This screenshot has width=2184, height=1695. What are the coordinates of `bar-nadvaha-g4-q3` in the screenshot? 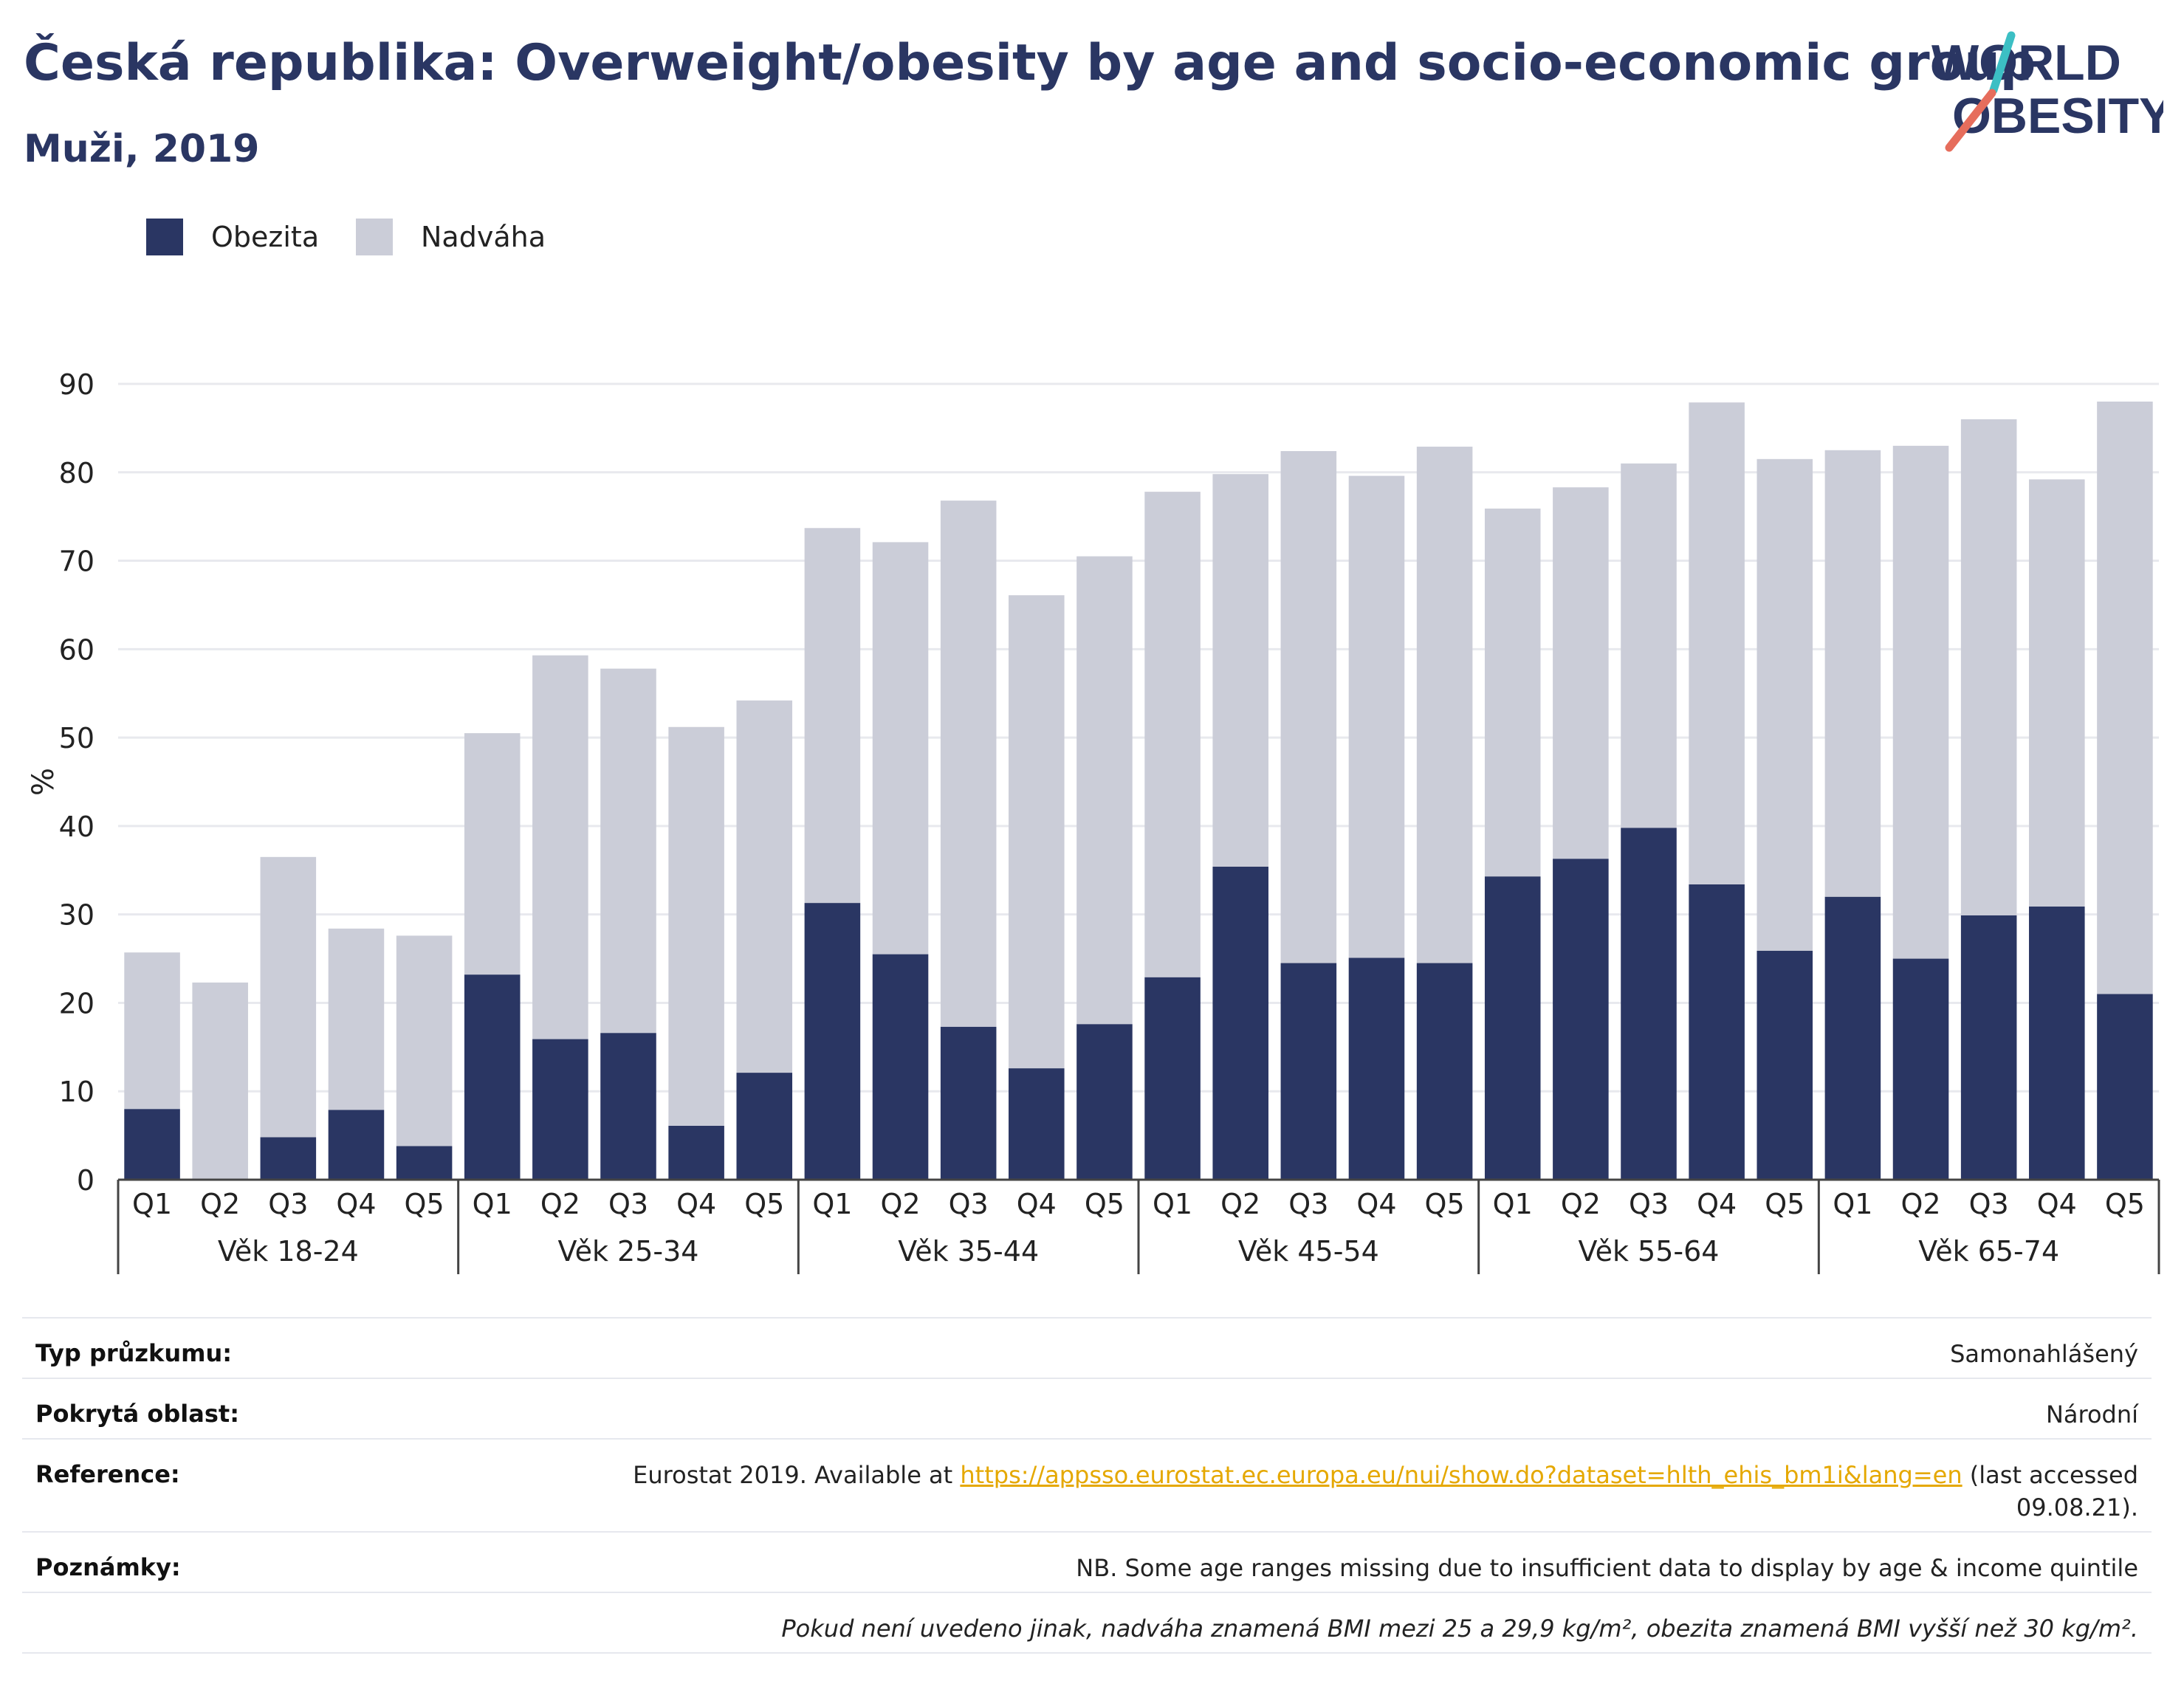 It's located at (1309, 707).